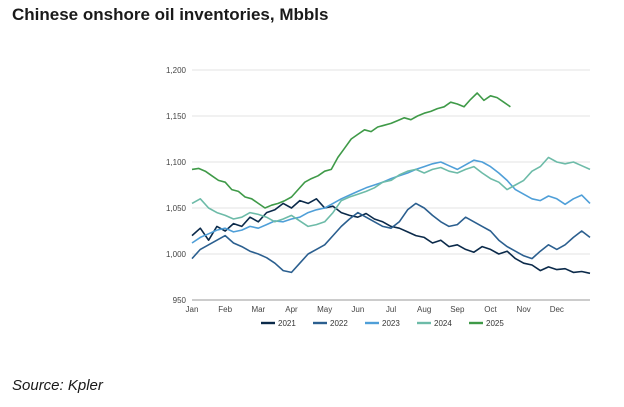 The image size is (624, 407). I want to click on series-line-2025, so click(351, 150).